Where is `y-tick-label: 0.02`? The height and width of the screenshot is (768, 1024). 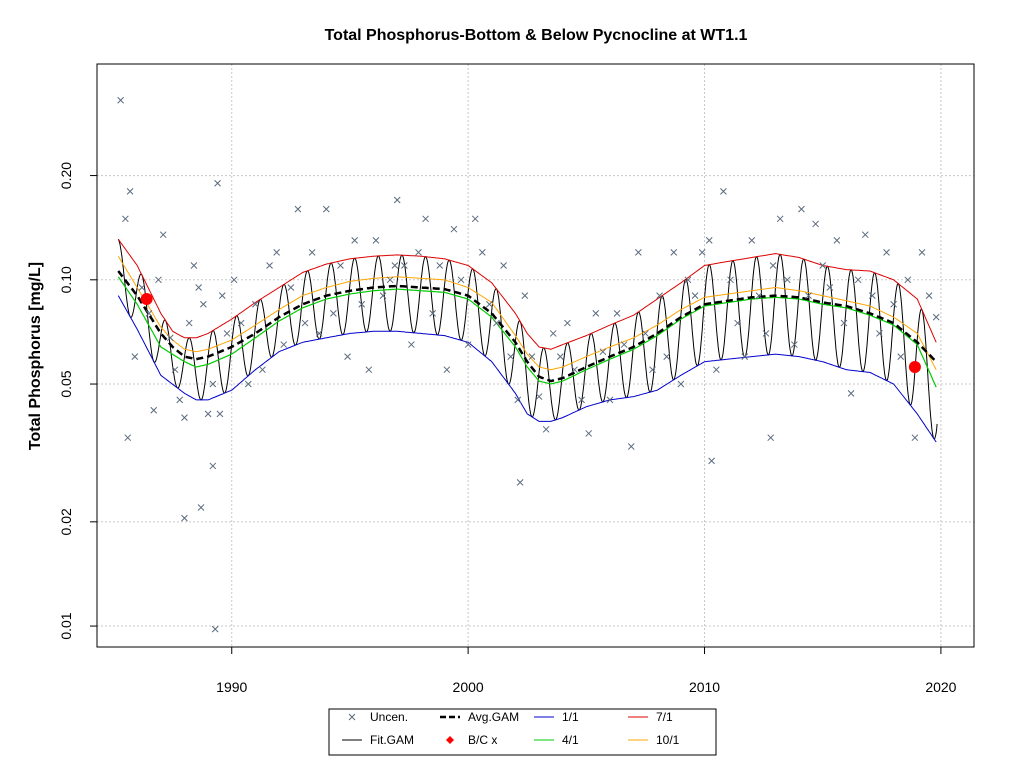
y-tick-label: 0.02 is located at coordinates (66, 521).